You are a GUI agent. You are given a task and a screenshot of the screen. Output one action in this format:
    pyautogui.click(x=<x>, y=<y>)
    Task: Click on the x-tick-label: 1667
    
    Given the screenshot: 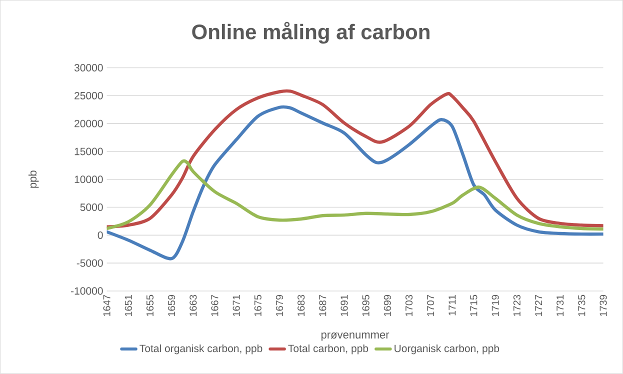 What is the action you would take?
    pyautogui.click(x=214, y=305)
    